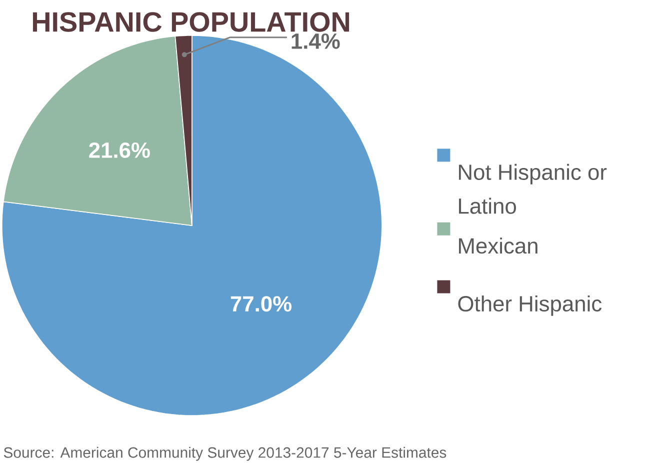 Image resolution: width=657 pixels, height=463 pixels. Describe the element at coordinates (191, 22) in the screenshot. I see `chart-title: HISPANIC POPULATION` at that location.